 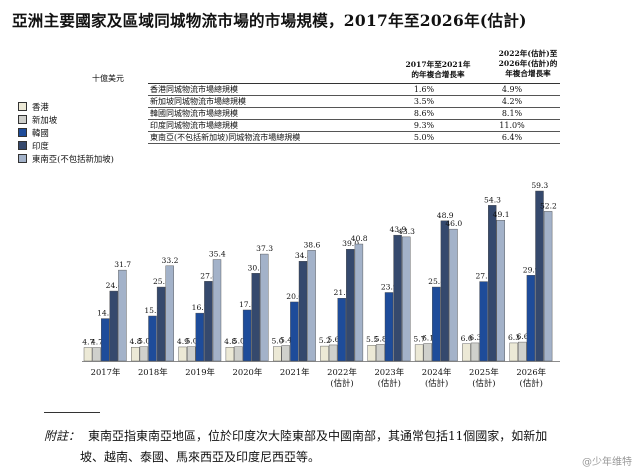 I want to click on cagr-cell-label: 東南亞(不包括新加坡)同城物流市場總規模, so click(x=266, y=137).